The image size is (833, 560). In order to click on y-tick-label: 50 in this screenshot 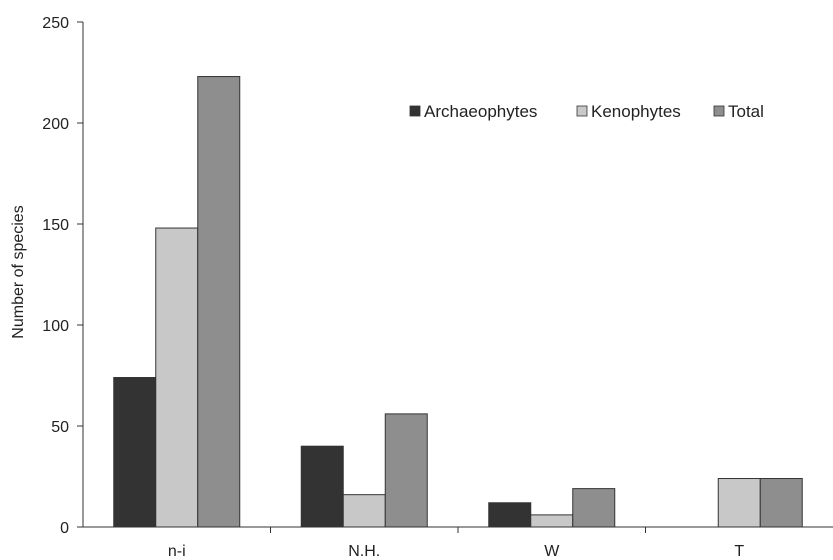, I will do `click(60, 427)`.